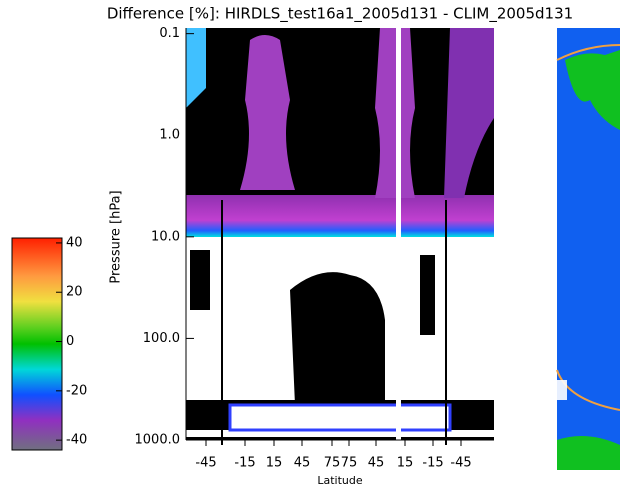  What do you see at coordinates (165, 236) in the screenshot?
I see `y-tick-label: 10.0` at bounding box center [165, 236].